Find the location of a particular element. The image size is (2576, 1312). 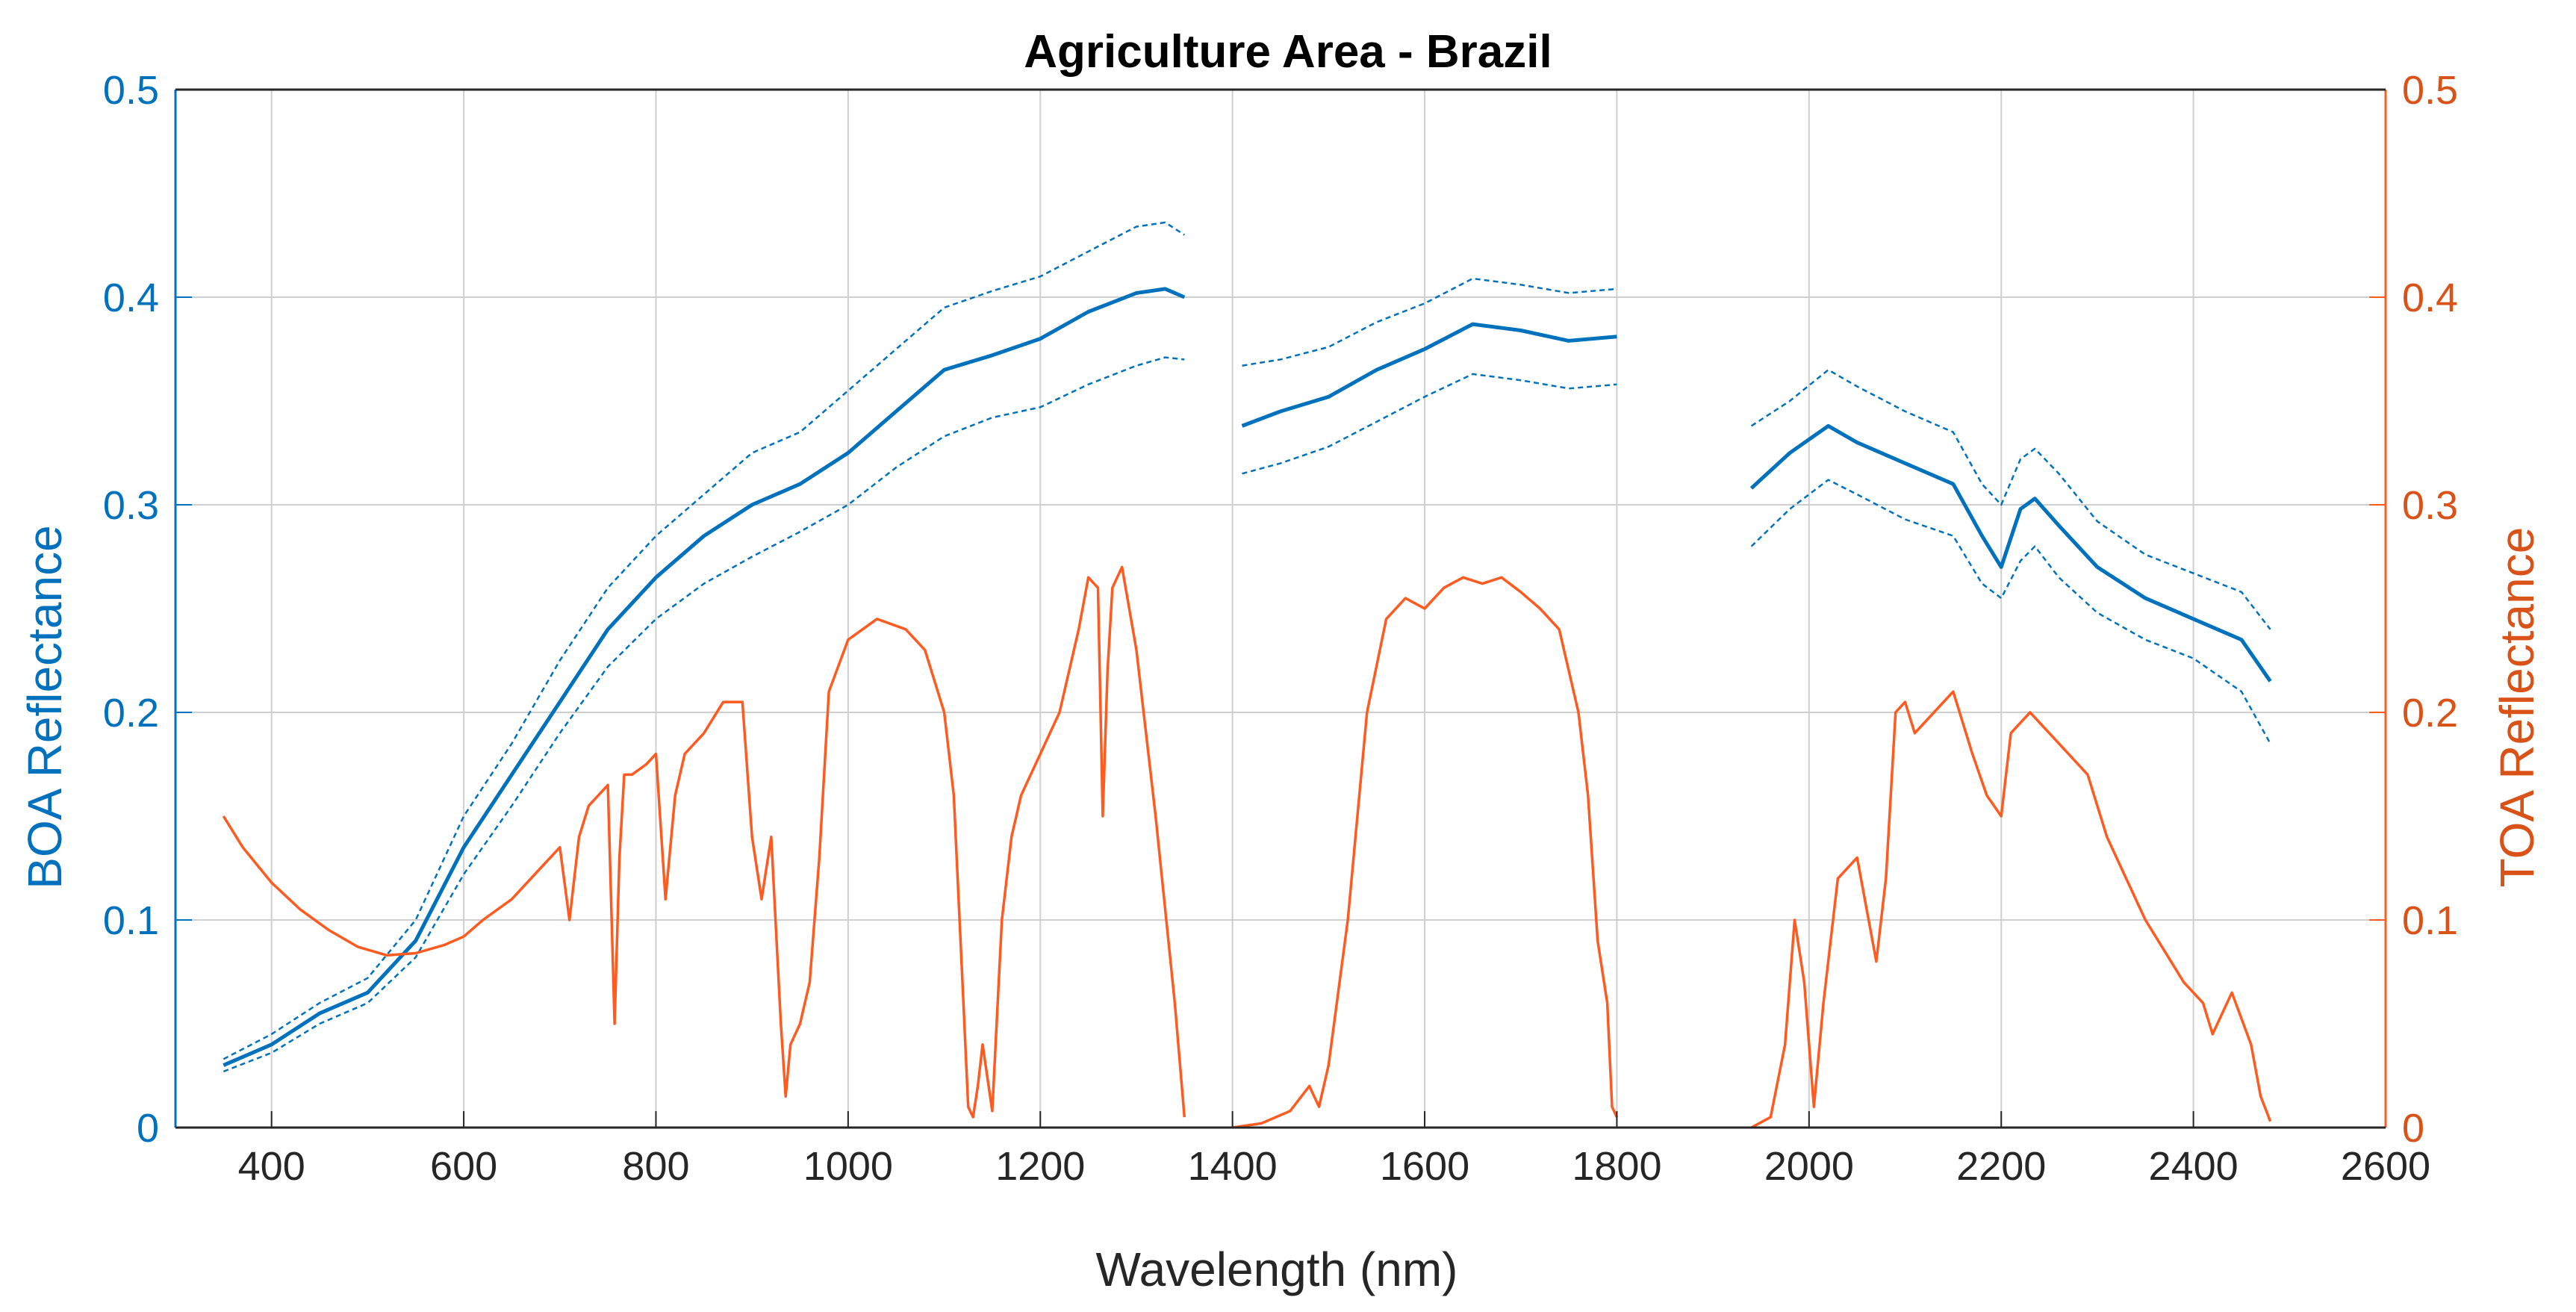

x-tick-label: 2400 is located at coordinates (2194, 1166).